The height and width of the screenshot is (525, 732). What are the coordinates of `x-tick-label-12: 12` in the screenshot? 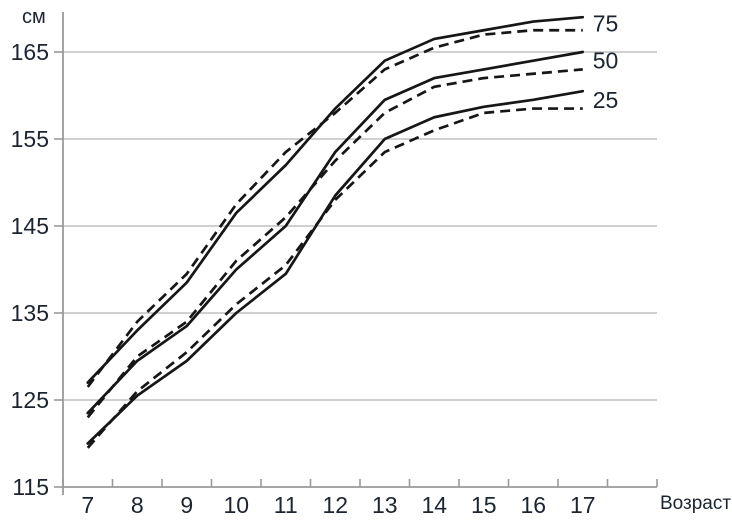 It's located at (335, 505).